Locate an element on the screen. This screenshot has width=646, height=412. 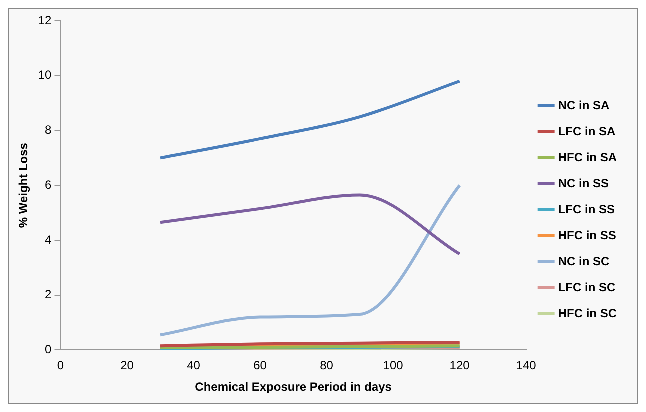
y-tick-label: 6 is located at coordinates (48, 185).